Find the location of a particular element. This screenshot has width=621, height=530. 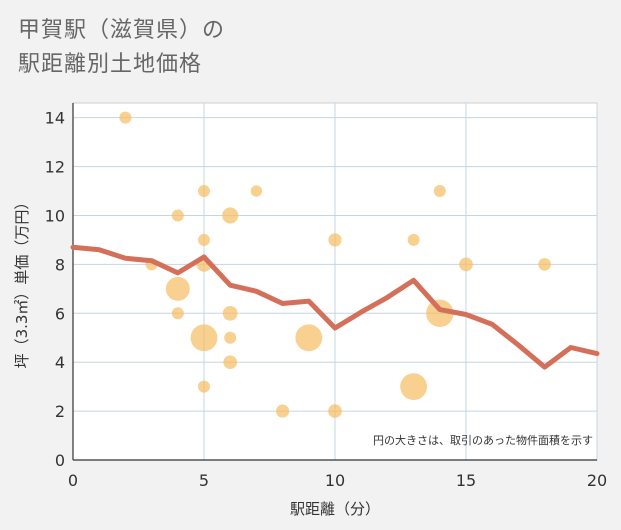

y-tick-label: 10 is located at coordinates (55, 215).